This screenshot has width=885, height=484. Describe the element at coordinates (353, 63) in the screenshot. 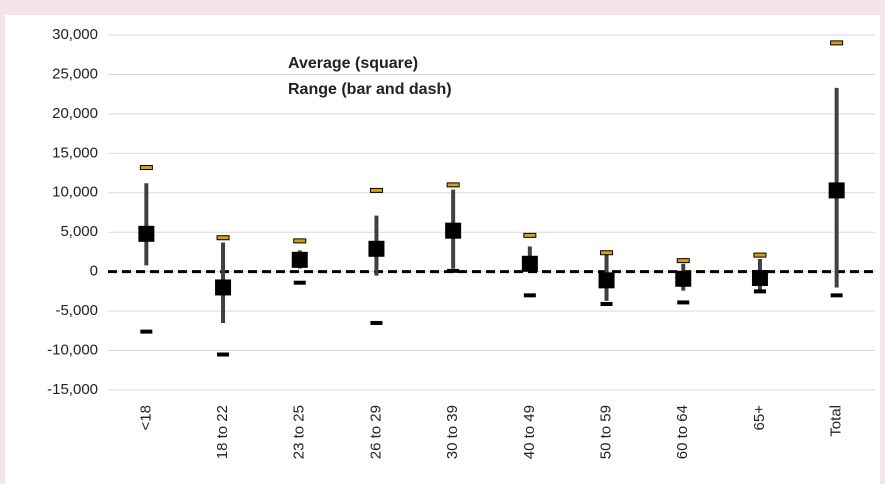

I see `annotation: Average (square)` at that location.